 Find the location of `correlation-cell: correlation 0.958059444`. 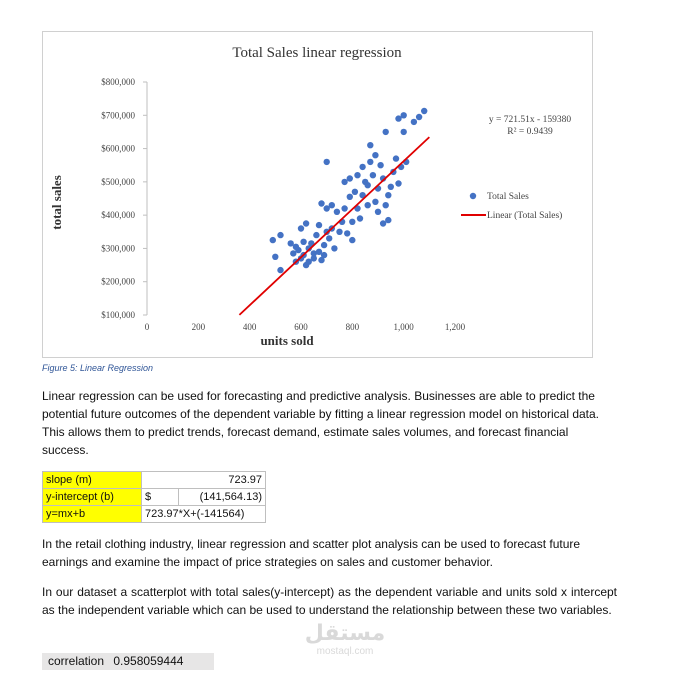

correlation-cell: correlation 0.958059444 is located at coordinates (128, 661).